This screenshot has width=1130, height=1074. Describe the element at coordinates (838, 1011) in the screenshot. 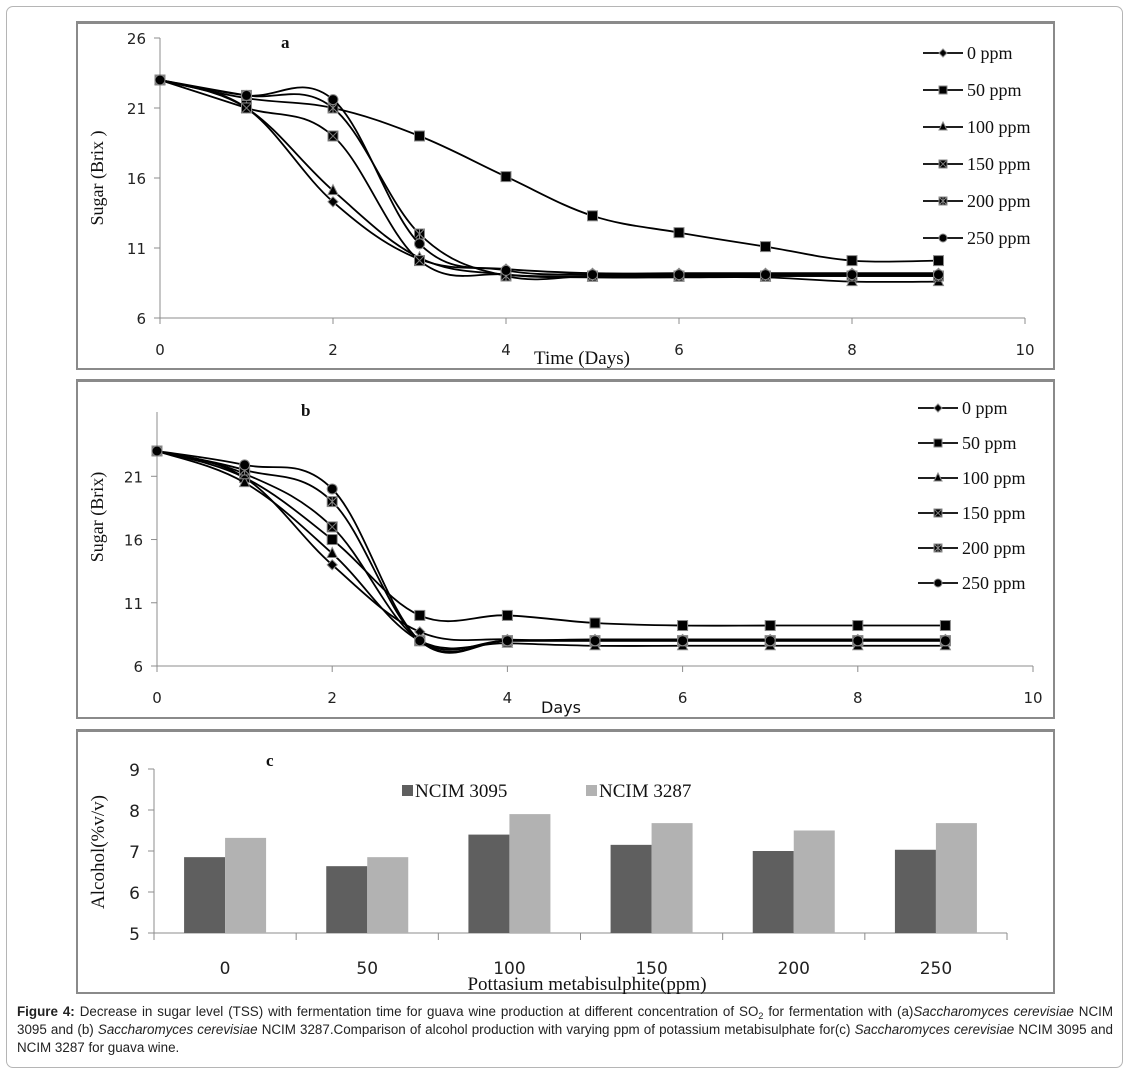

I see `caption-text: for fermentation with (a)` at that location.